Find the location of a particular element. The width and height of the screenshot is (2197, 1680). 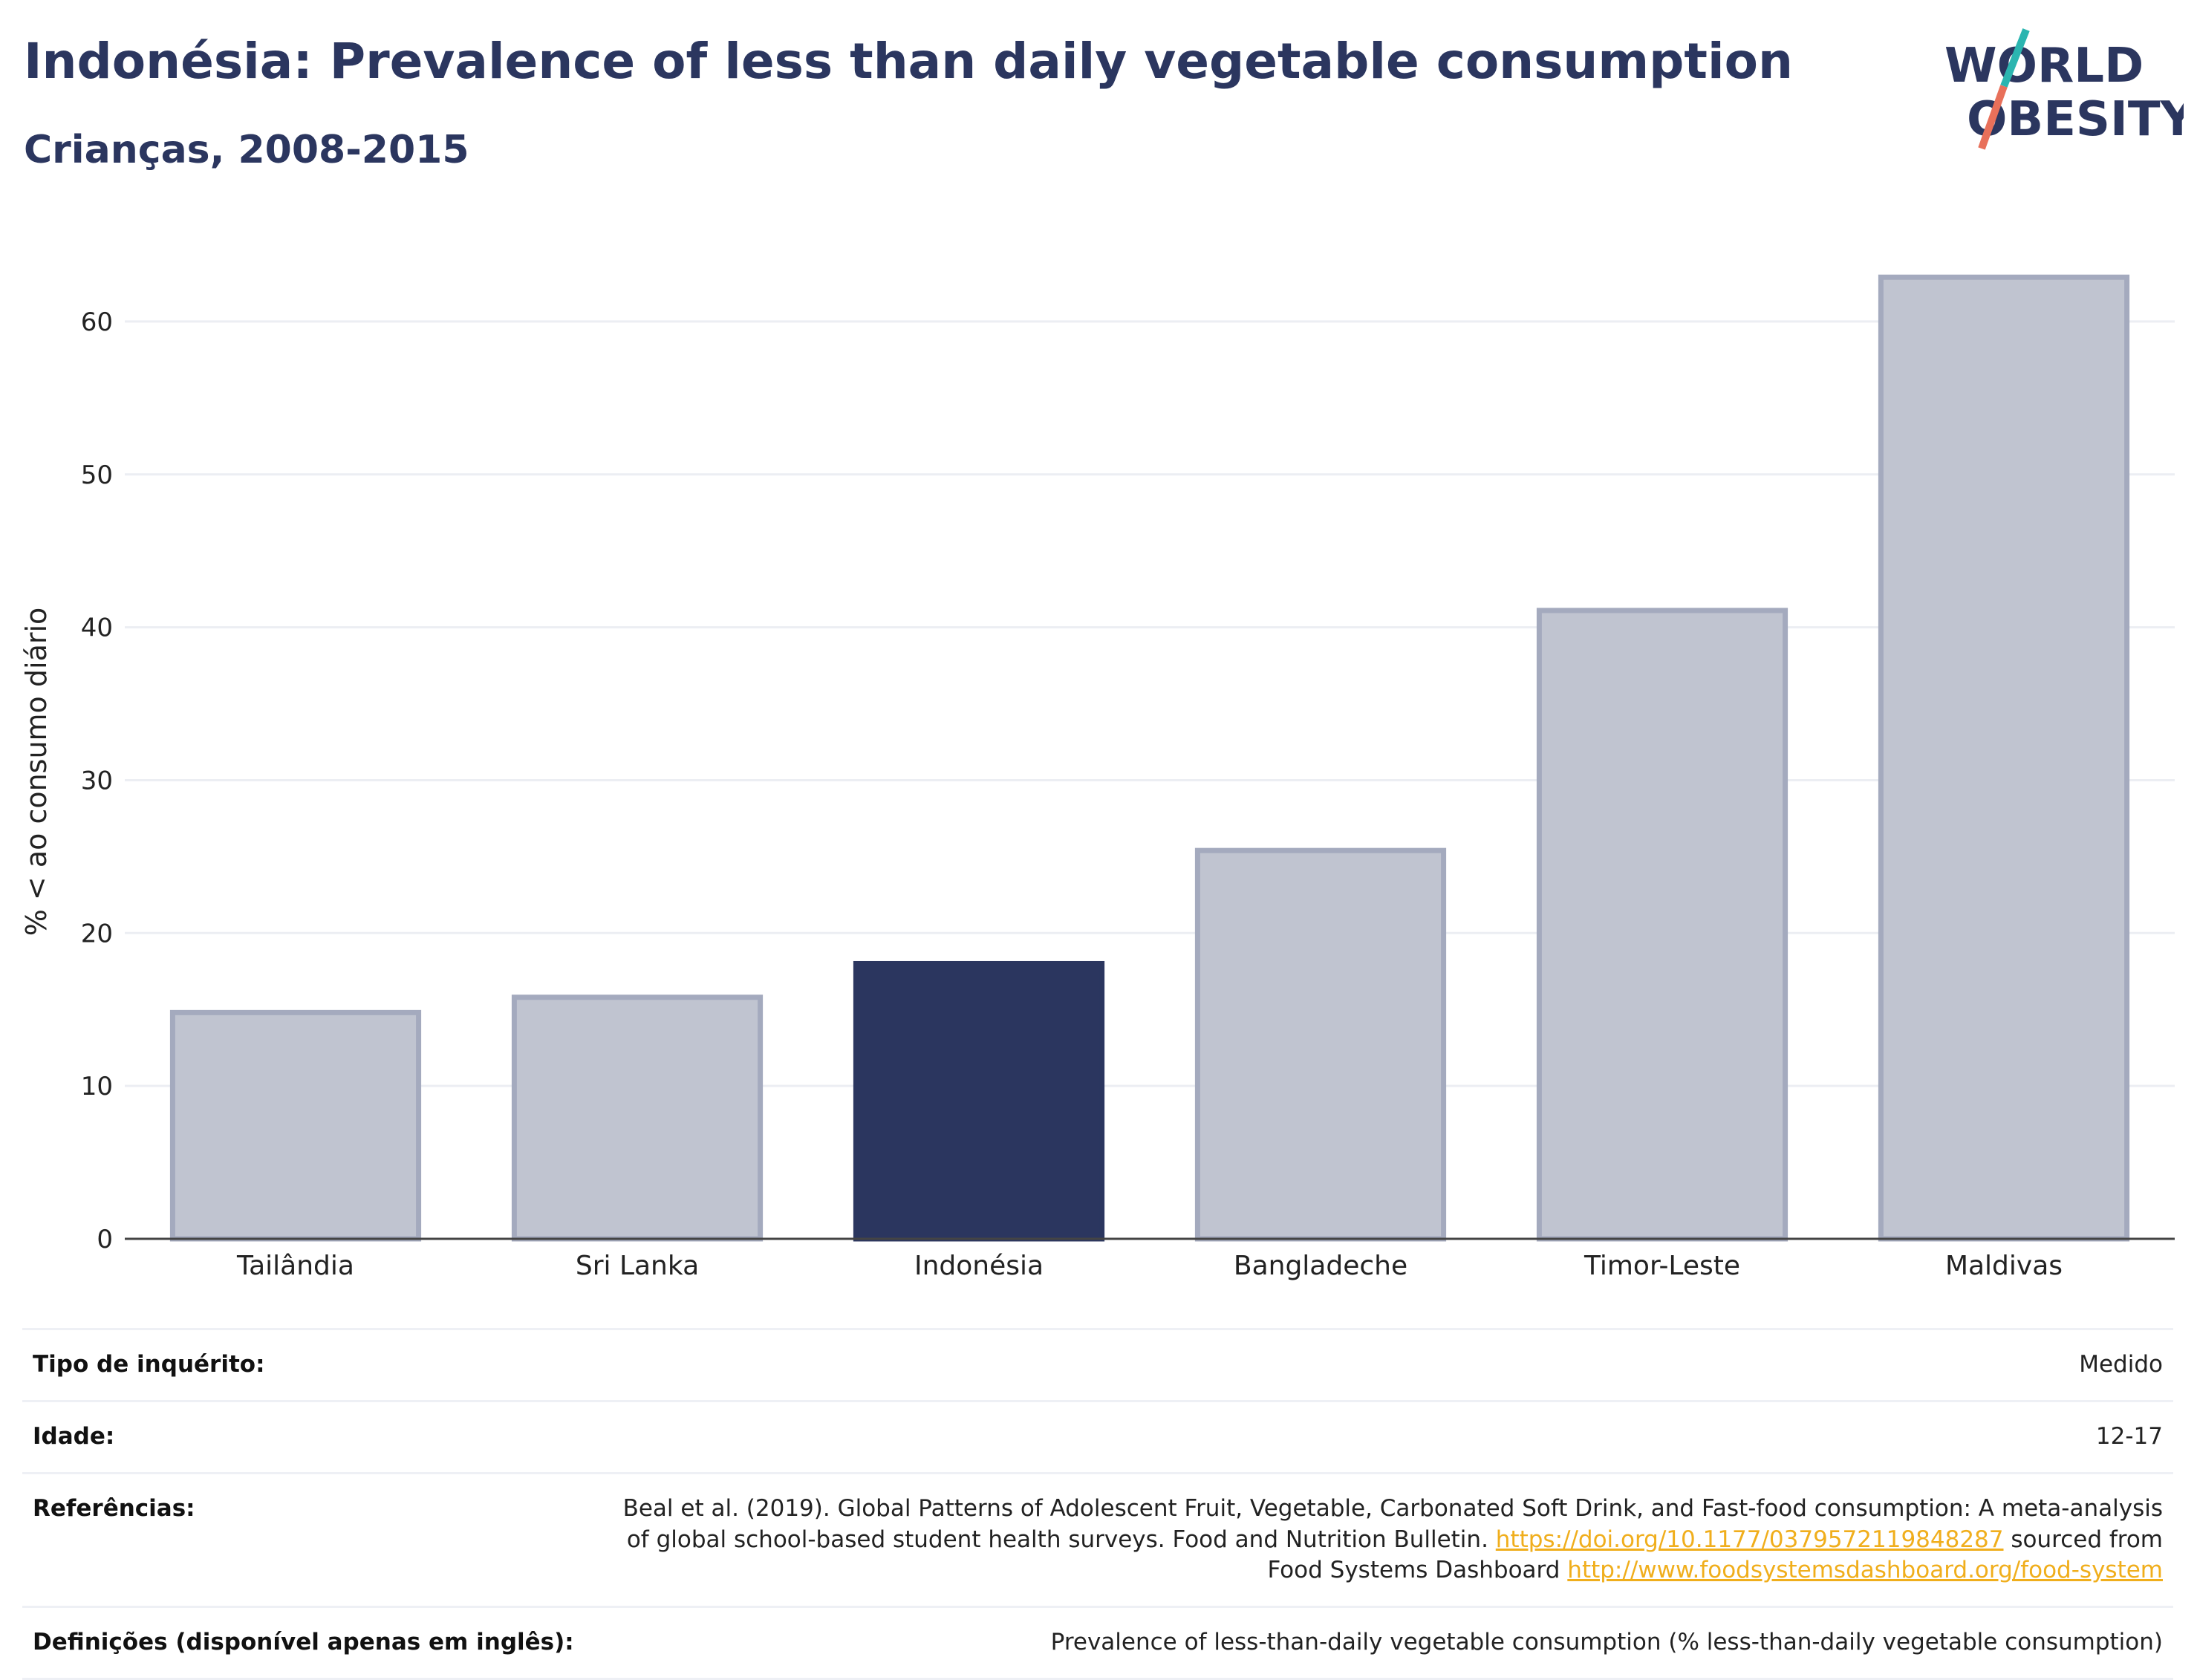

y-tick-label: 10 is located at coordinates (97, 1087).